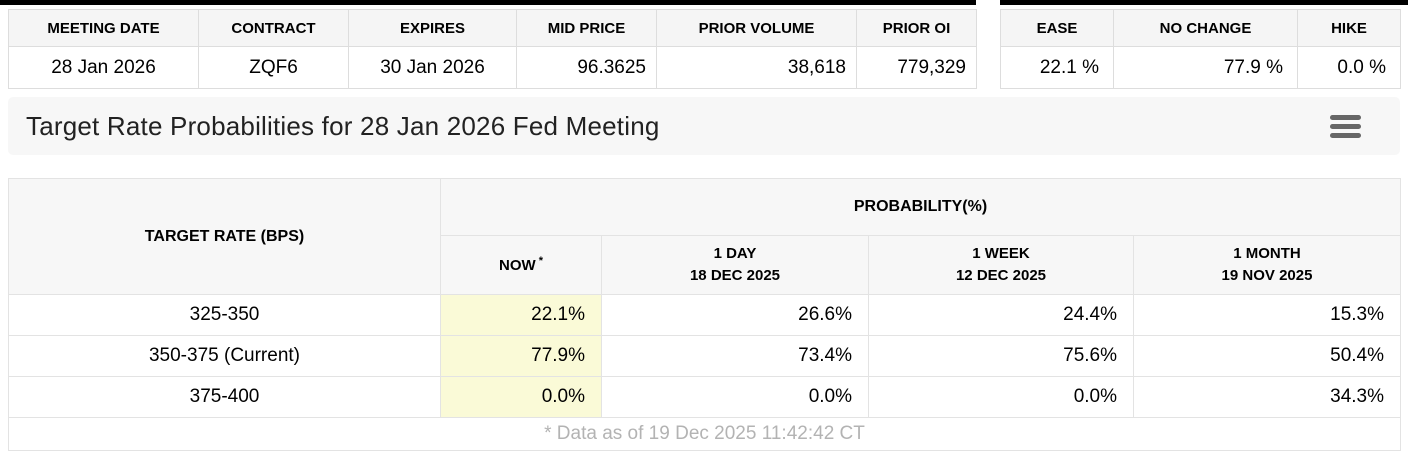 The image size is (1408, 453). I want to click on col-header-ease: EASE, so click(1057, 28).